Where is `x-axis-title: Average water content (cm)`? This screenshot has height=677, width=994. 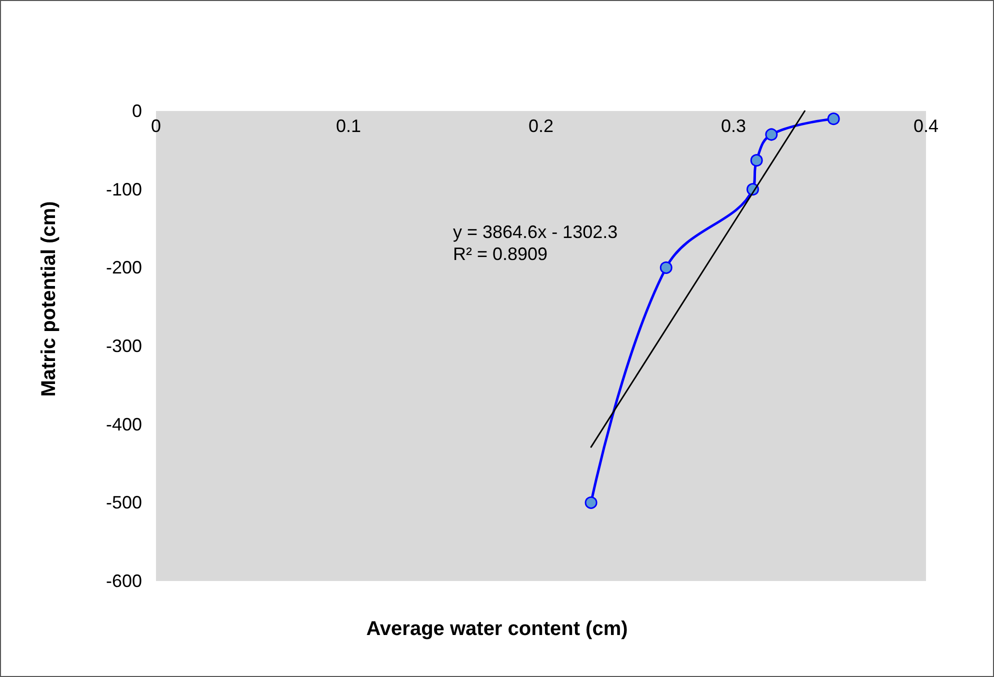 x-axis-title: Average water content (cm) is located at coordinates (497, 629).